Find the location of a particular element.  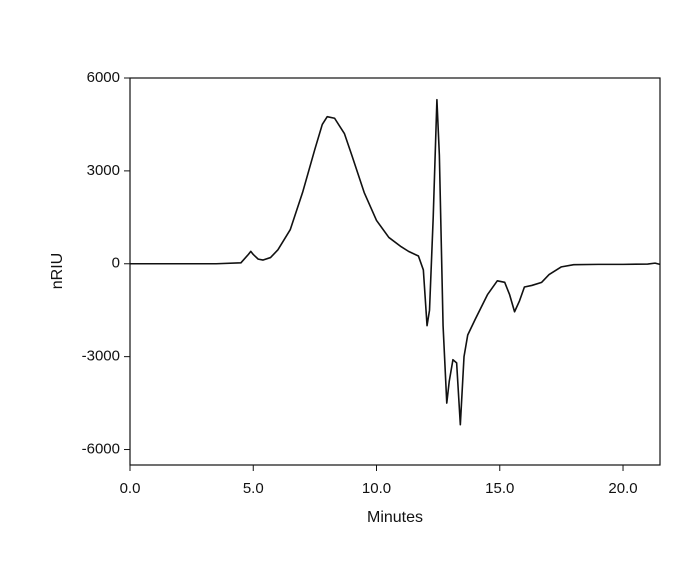

y-tick-label: 0 is located at coordinates (116, 263).